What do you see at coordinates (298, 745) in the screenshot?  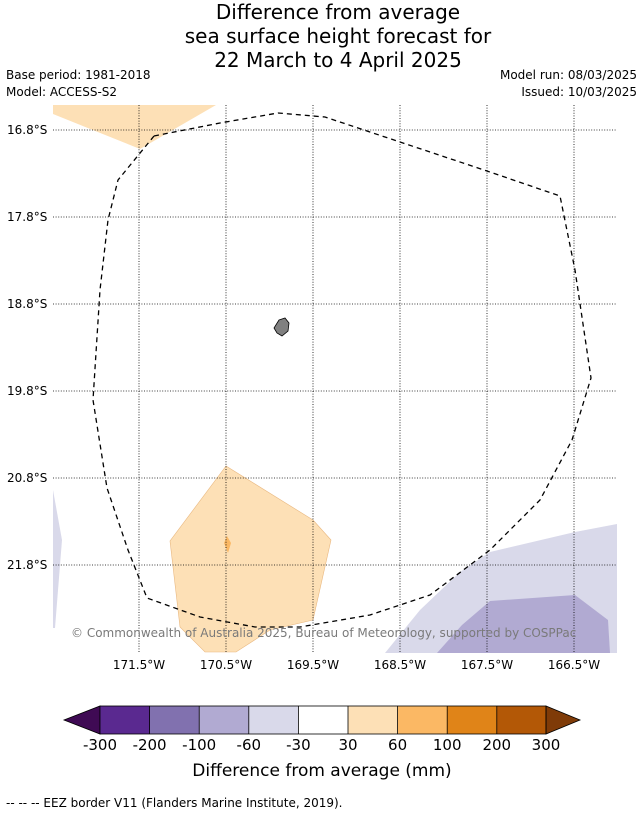 I see `colorbar-tick-5: -30` at bounding box center [298, 745].